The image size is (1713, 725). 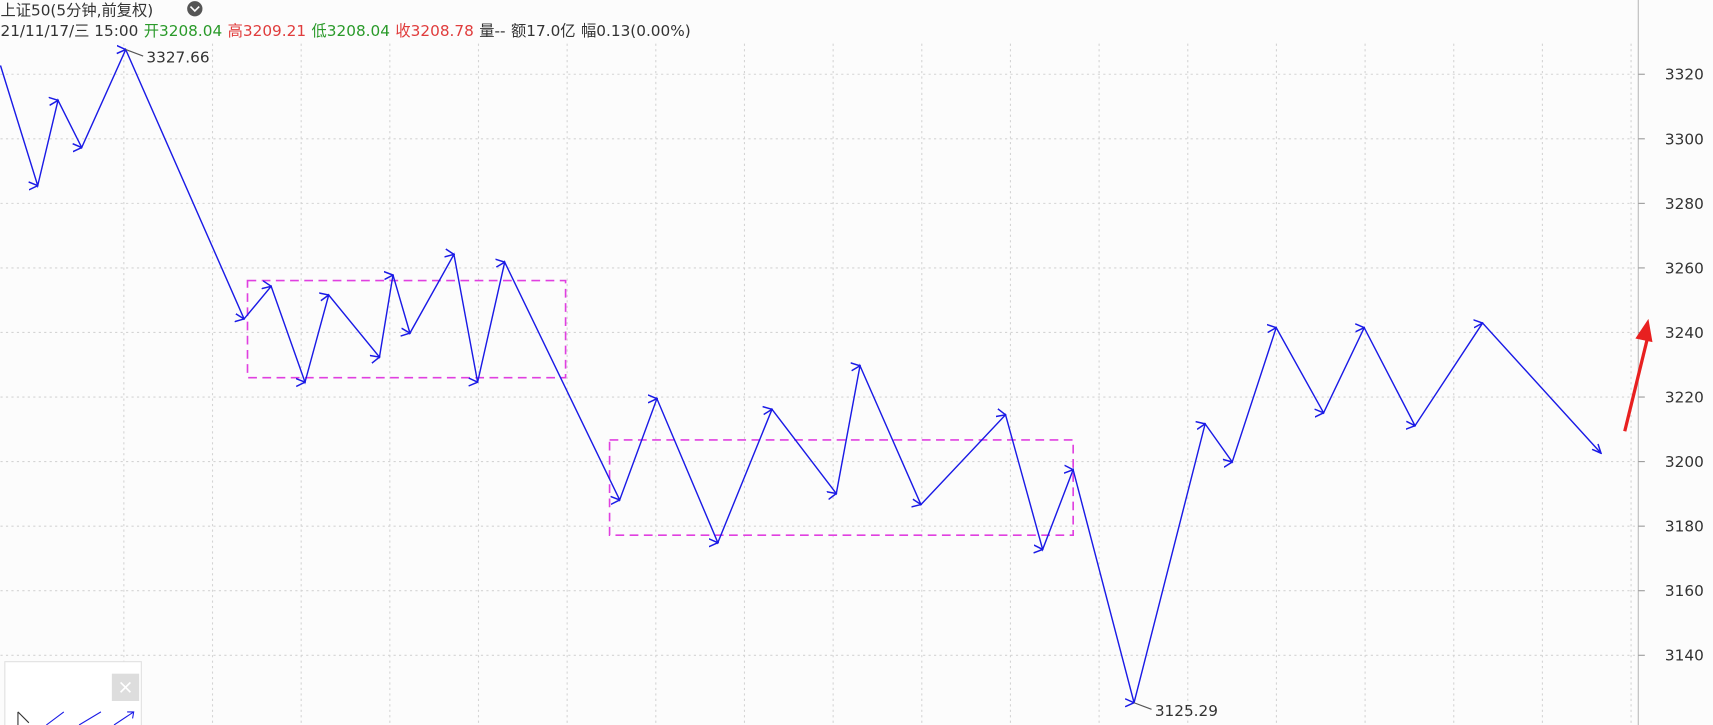 I want to click on y-tick-label: 3220, so click(x=1684, y=397).